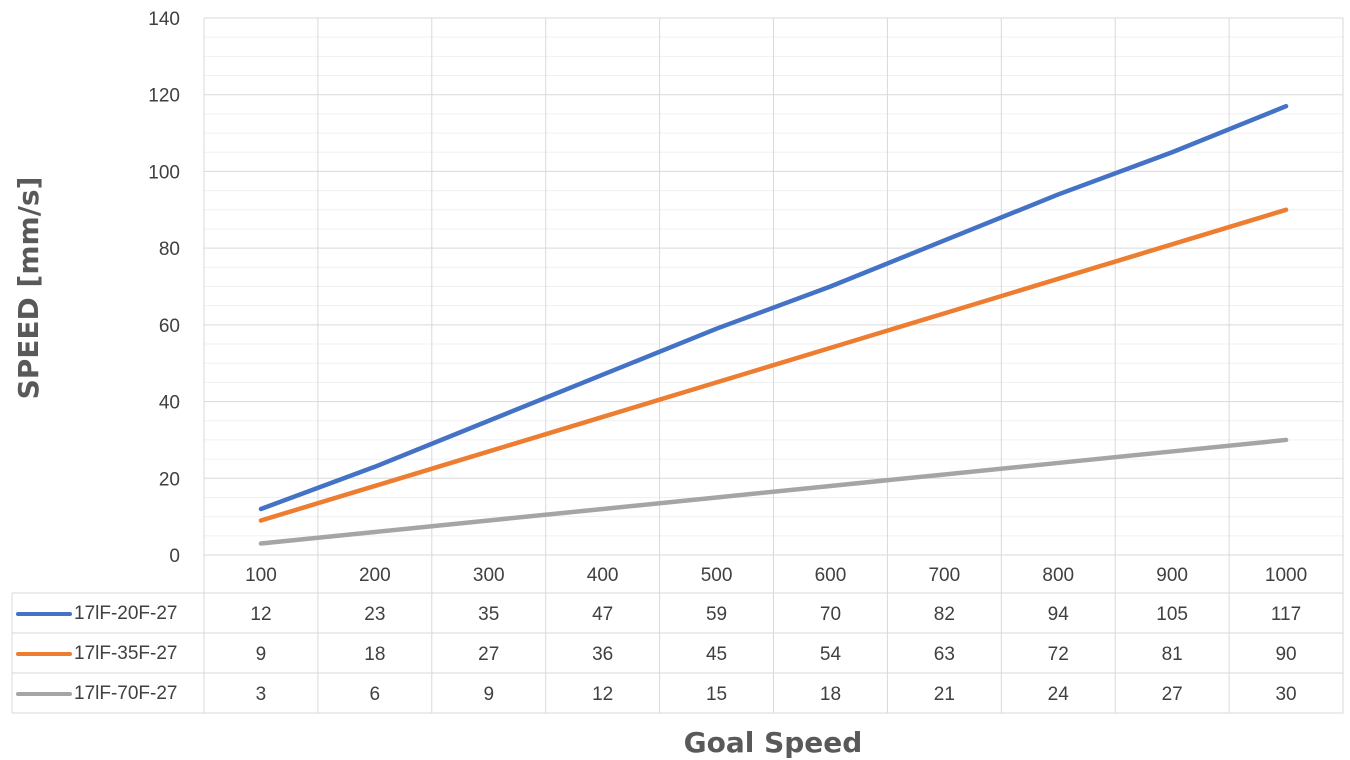 This screenshot has width=1350, height=760. Describe the element at coordinates (831, 575) in the screenshot. I see `x-tick-label: 600` at that location.